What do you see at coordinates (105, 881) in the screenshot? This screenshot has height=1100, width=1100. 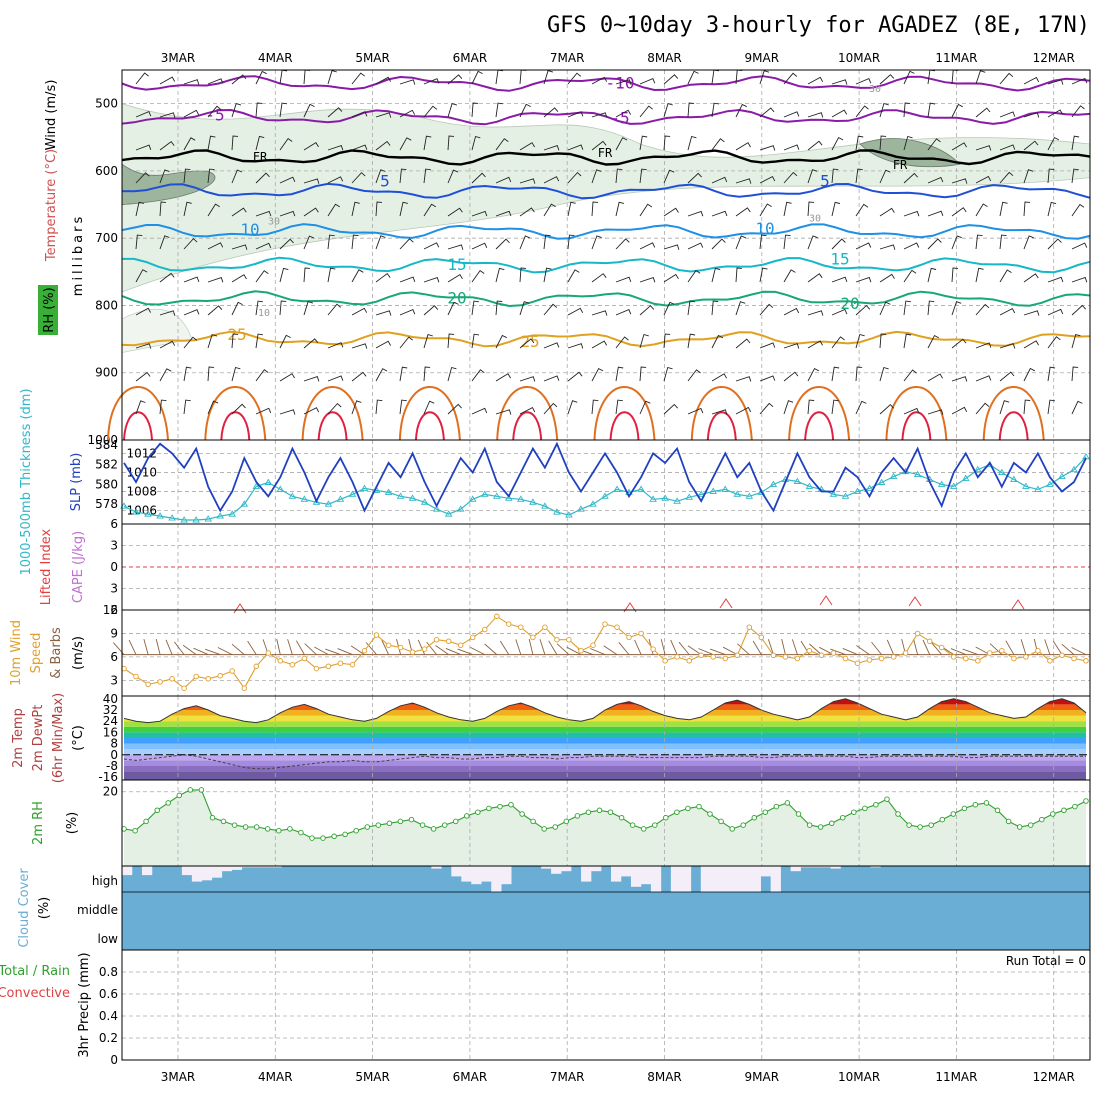 I see `cloud-cat-label: high` at bounding box center [105, 881].